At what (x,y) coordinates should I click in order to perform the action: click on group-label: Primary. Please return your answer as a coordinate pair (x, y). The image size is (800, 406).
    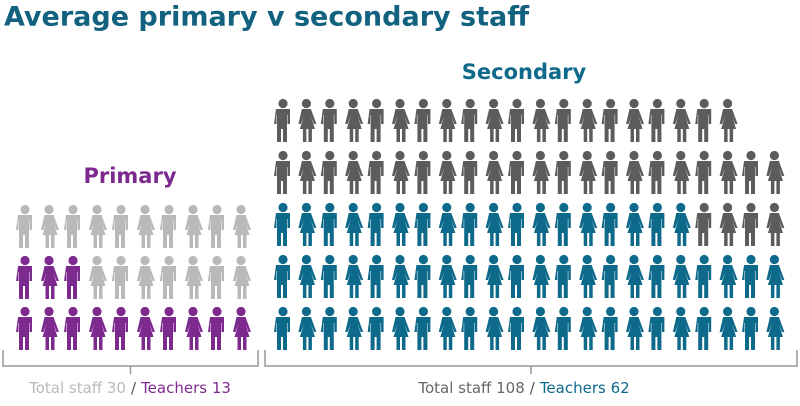
    Looking at the image, I should click on (129, 176).